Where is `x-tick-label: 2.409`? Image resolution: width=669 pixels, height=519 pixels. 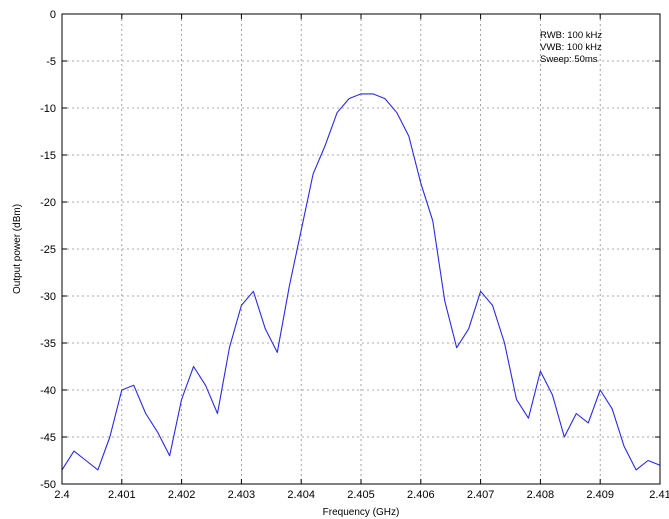
x-tick-label: 2.409 is located at coordinates (600, 495).